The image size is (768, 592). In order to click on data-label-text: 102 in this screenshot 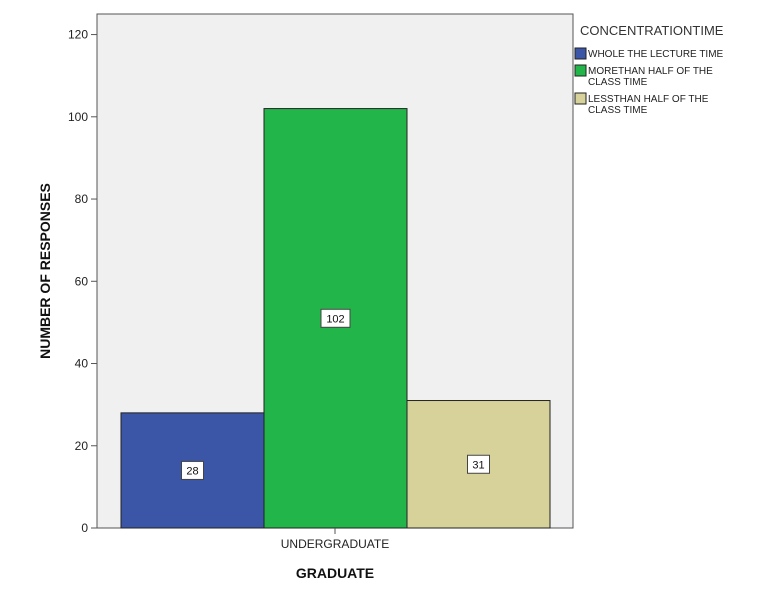, I will do `click(335, 319)`.